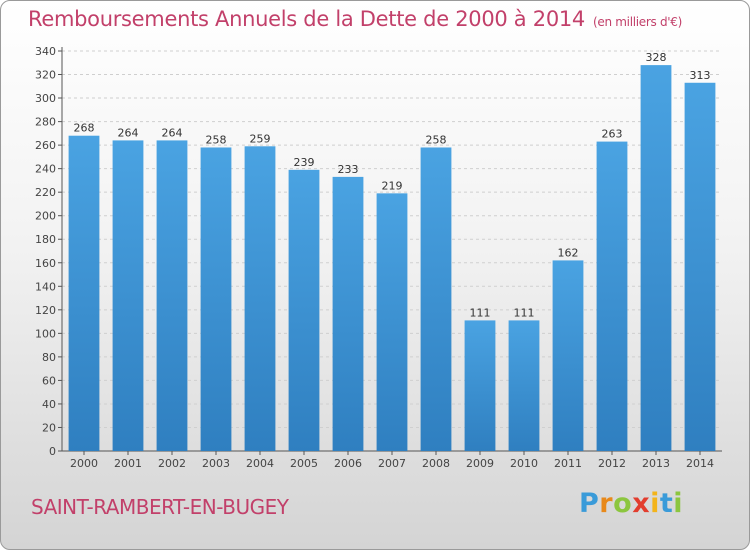  I want to click on y-tick-label: 280, so click(45, 122).